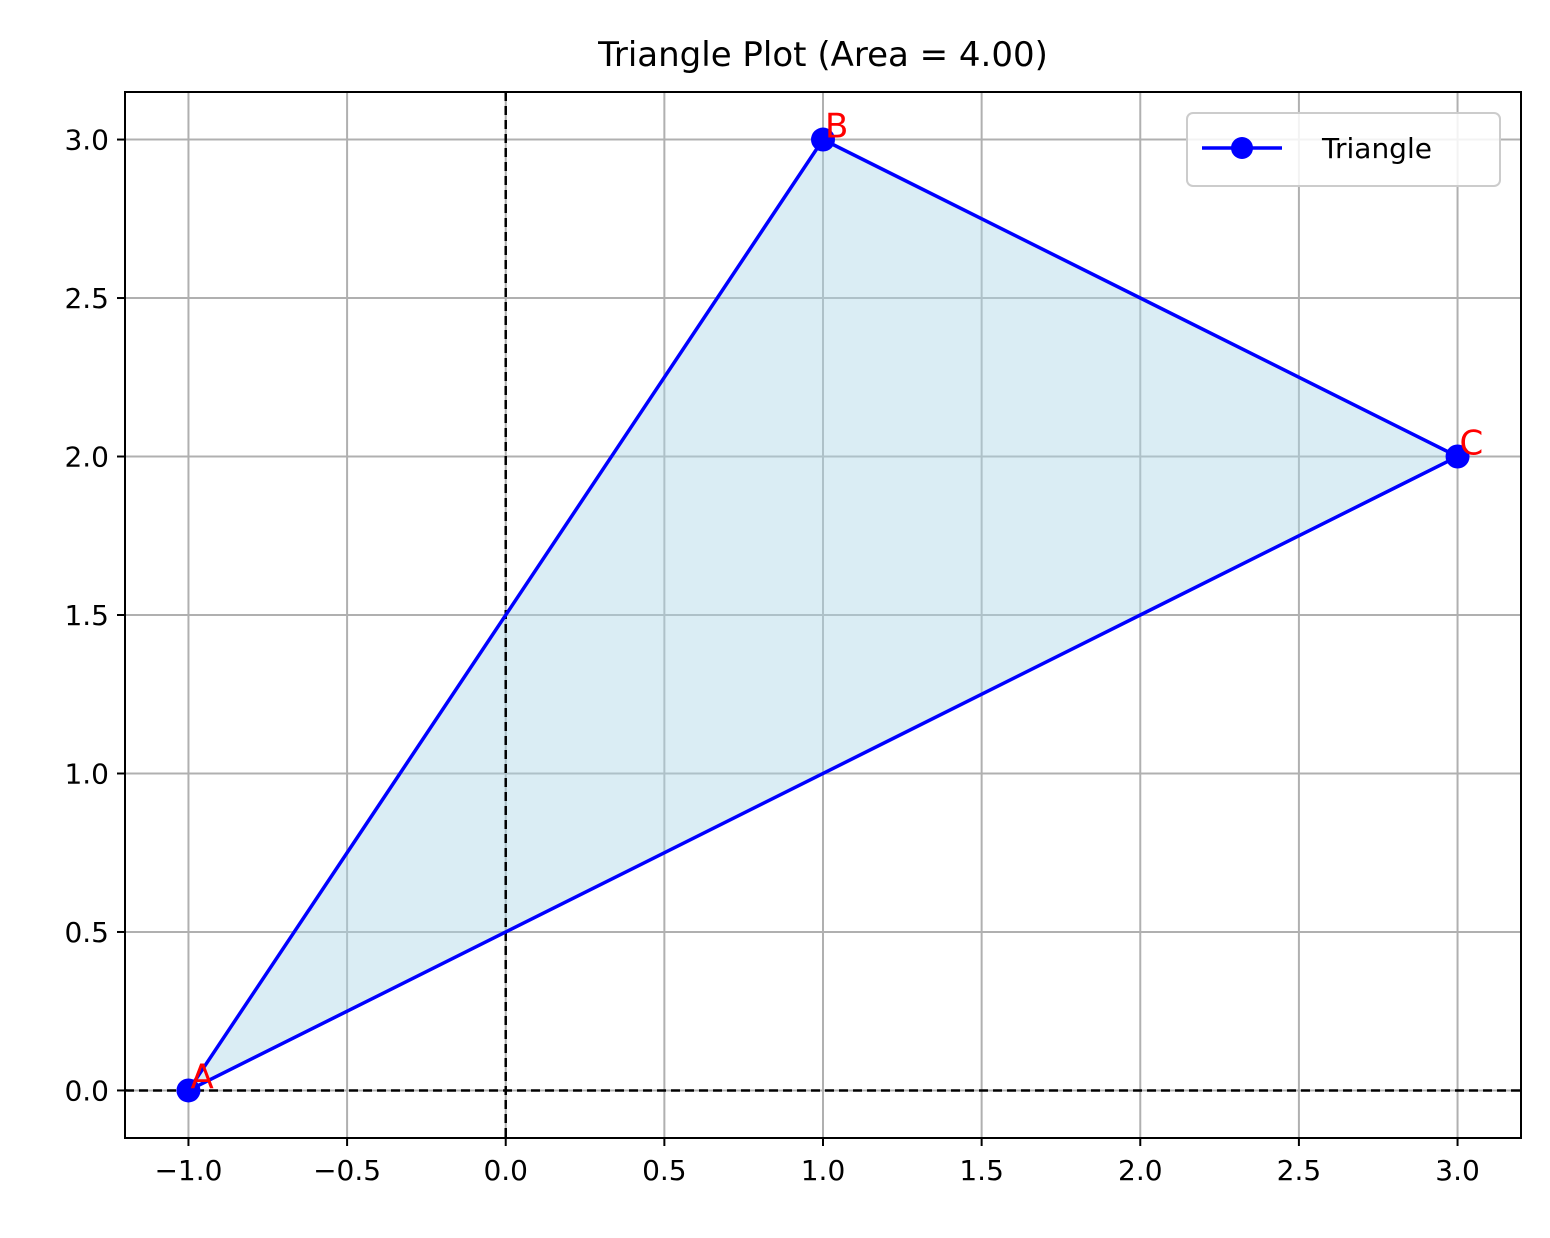 The image size is (1550, 1238). Describe the element at coordinates (823, 1170) in the screenshot. I see `x-tick-label: 1.0` at that location.